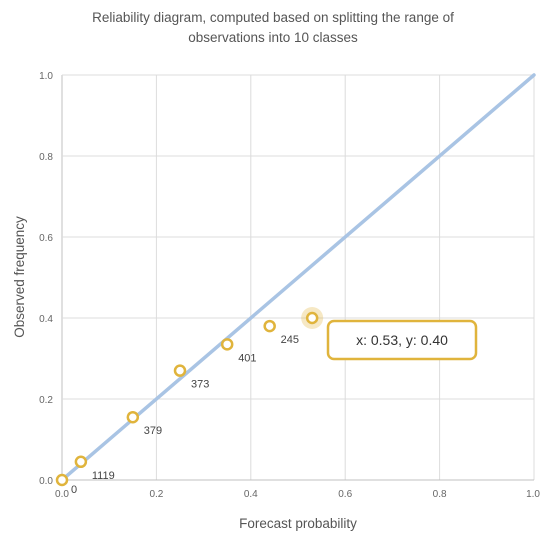 The image size is (540, 537). I want to click on y-tick-label: 0.0, so click(46, 481).